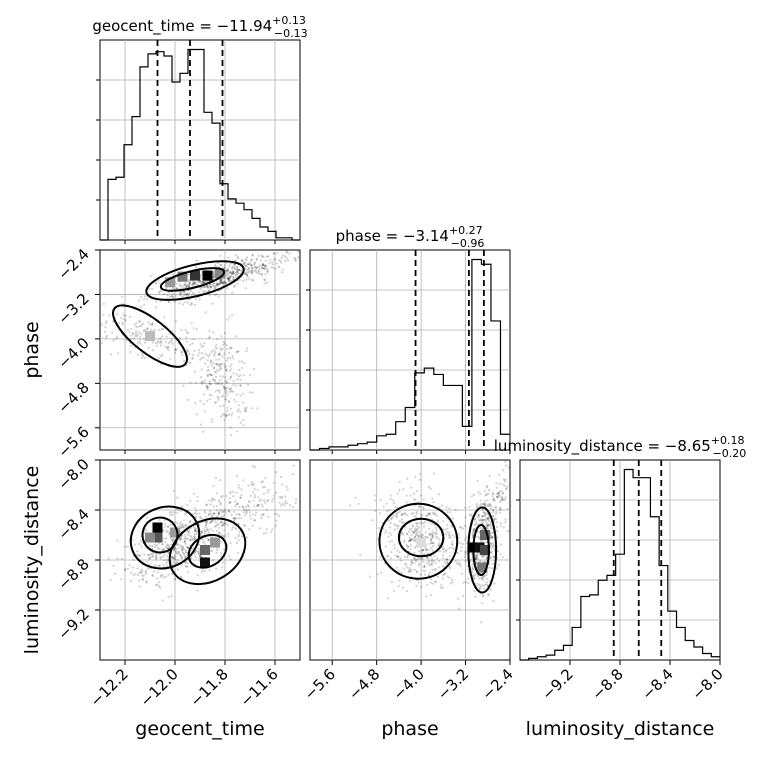 The width and height of the screenshot is (760, 760). What do you see at coordinates (409, 729) in the screenshot?
I see `xlabel-phase: phase` at bounding box center [409, 729].